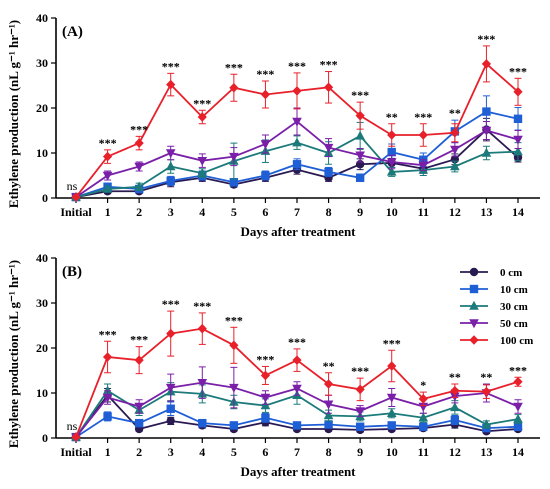 The width and height of the screenshot is (550, 489). Describe the element at coordinates (423, 417) in the screenshot. I see `panel-b-series-30-cm-point` at that location.